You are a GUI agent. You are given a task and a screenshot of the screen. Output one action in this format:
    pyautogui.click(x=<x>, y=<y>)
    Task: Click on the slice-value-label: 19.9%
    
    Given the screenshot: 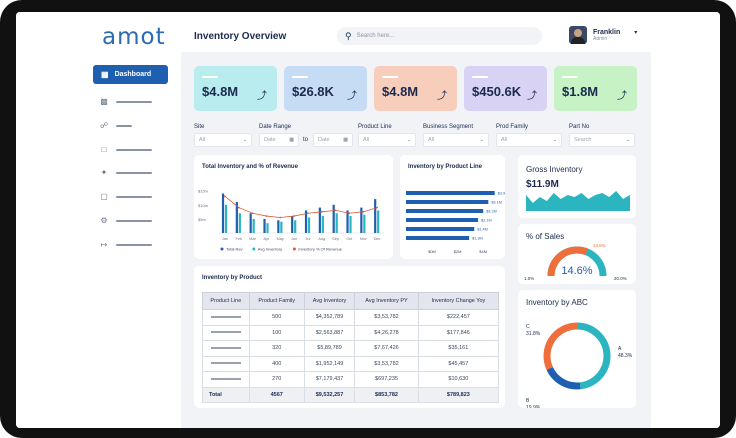 What is the action you would take?
    pyautogui.click(x=533, y=406)
    